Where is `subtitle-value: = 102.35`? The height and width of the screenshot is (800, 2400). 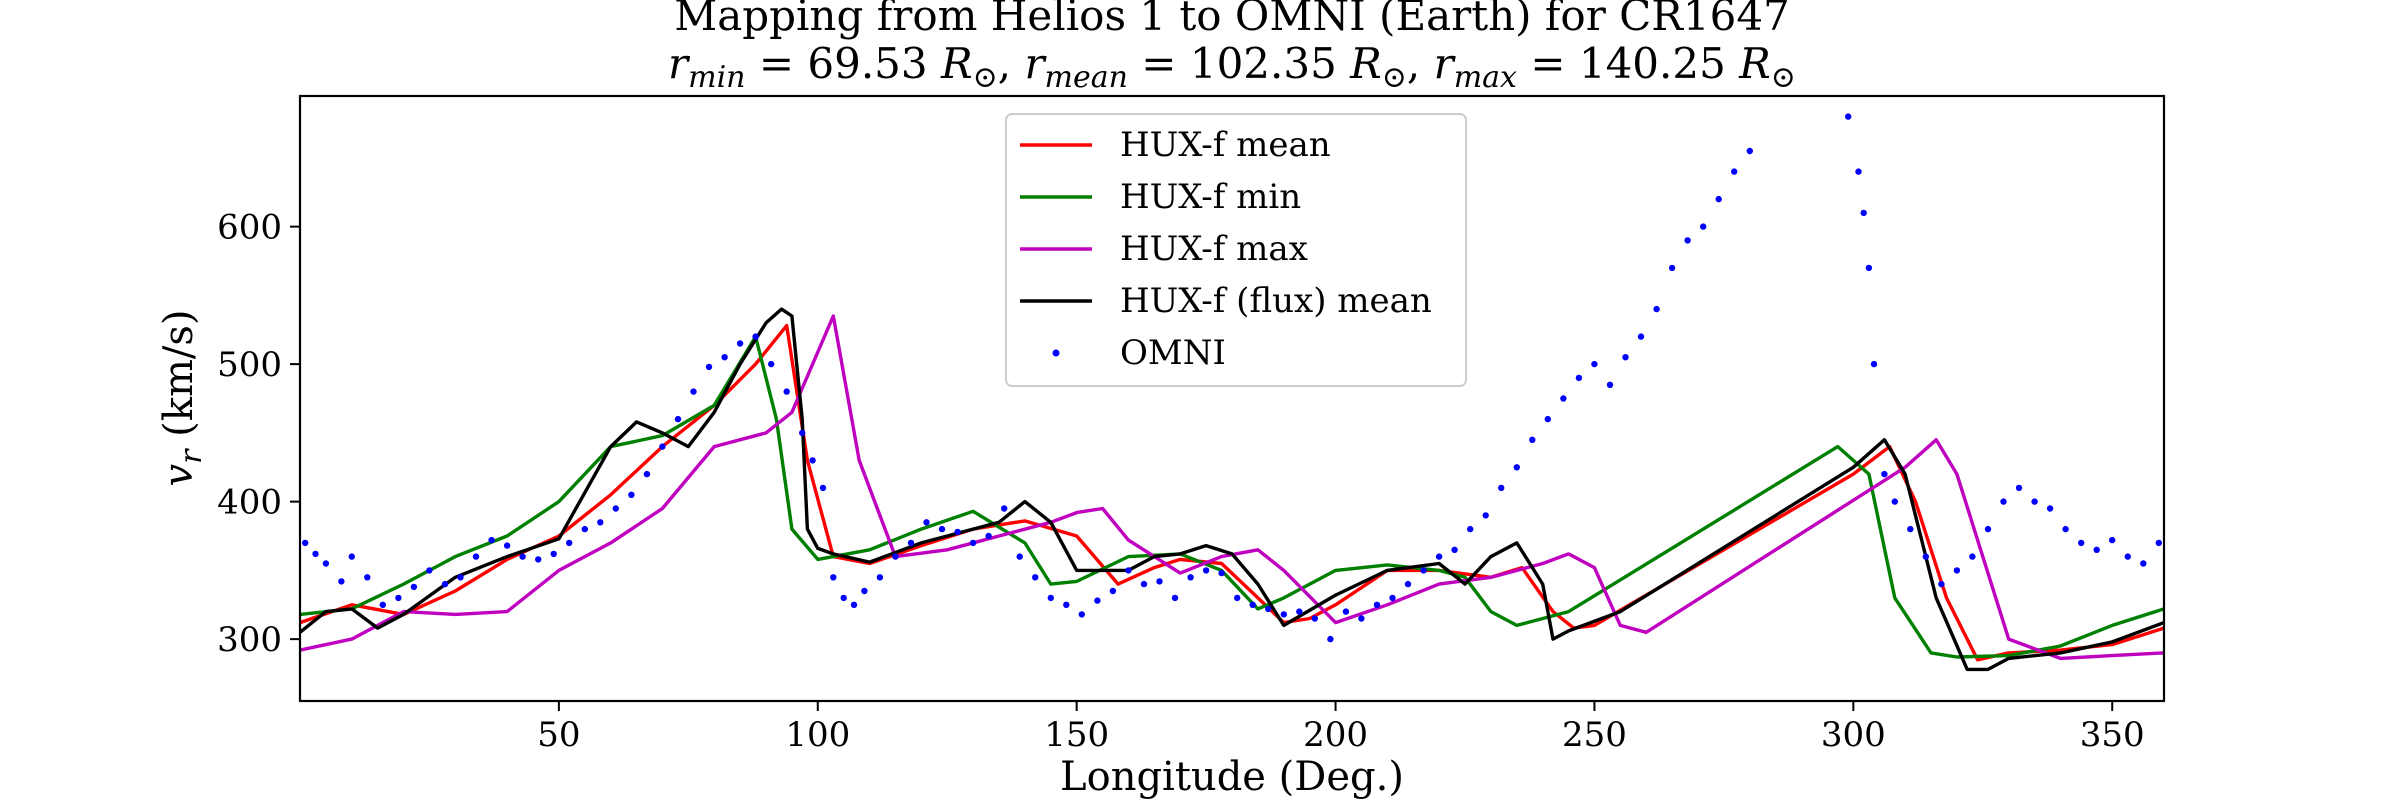 subtitle-value: = 102.35 is located at coordinates (1239, 63).